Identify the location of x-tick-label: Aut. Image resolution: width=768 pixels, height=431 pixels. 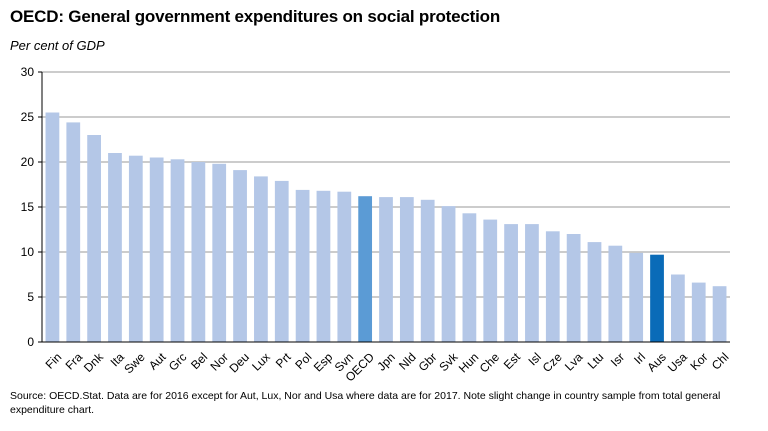
(157, 361).